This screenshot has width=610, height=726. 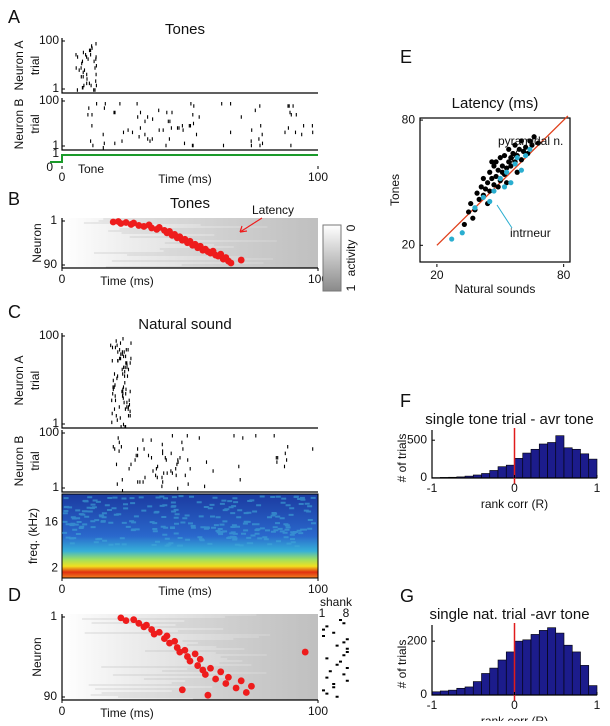 I want to click on x-axis-label: Natural sounds, so click(x=495, y=289).